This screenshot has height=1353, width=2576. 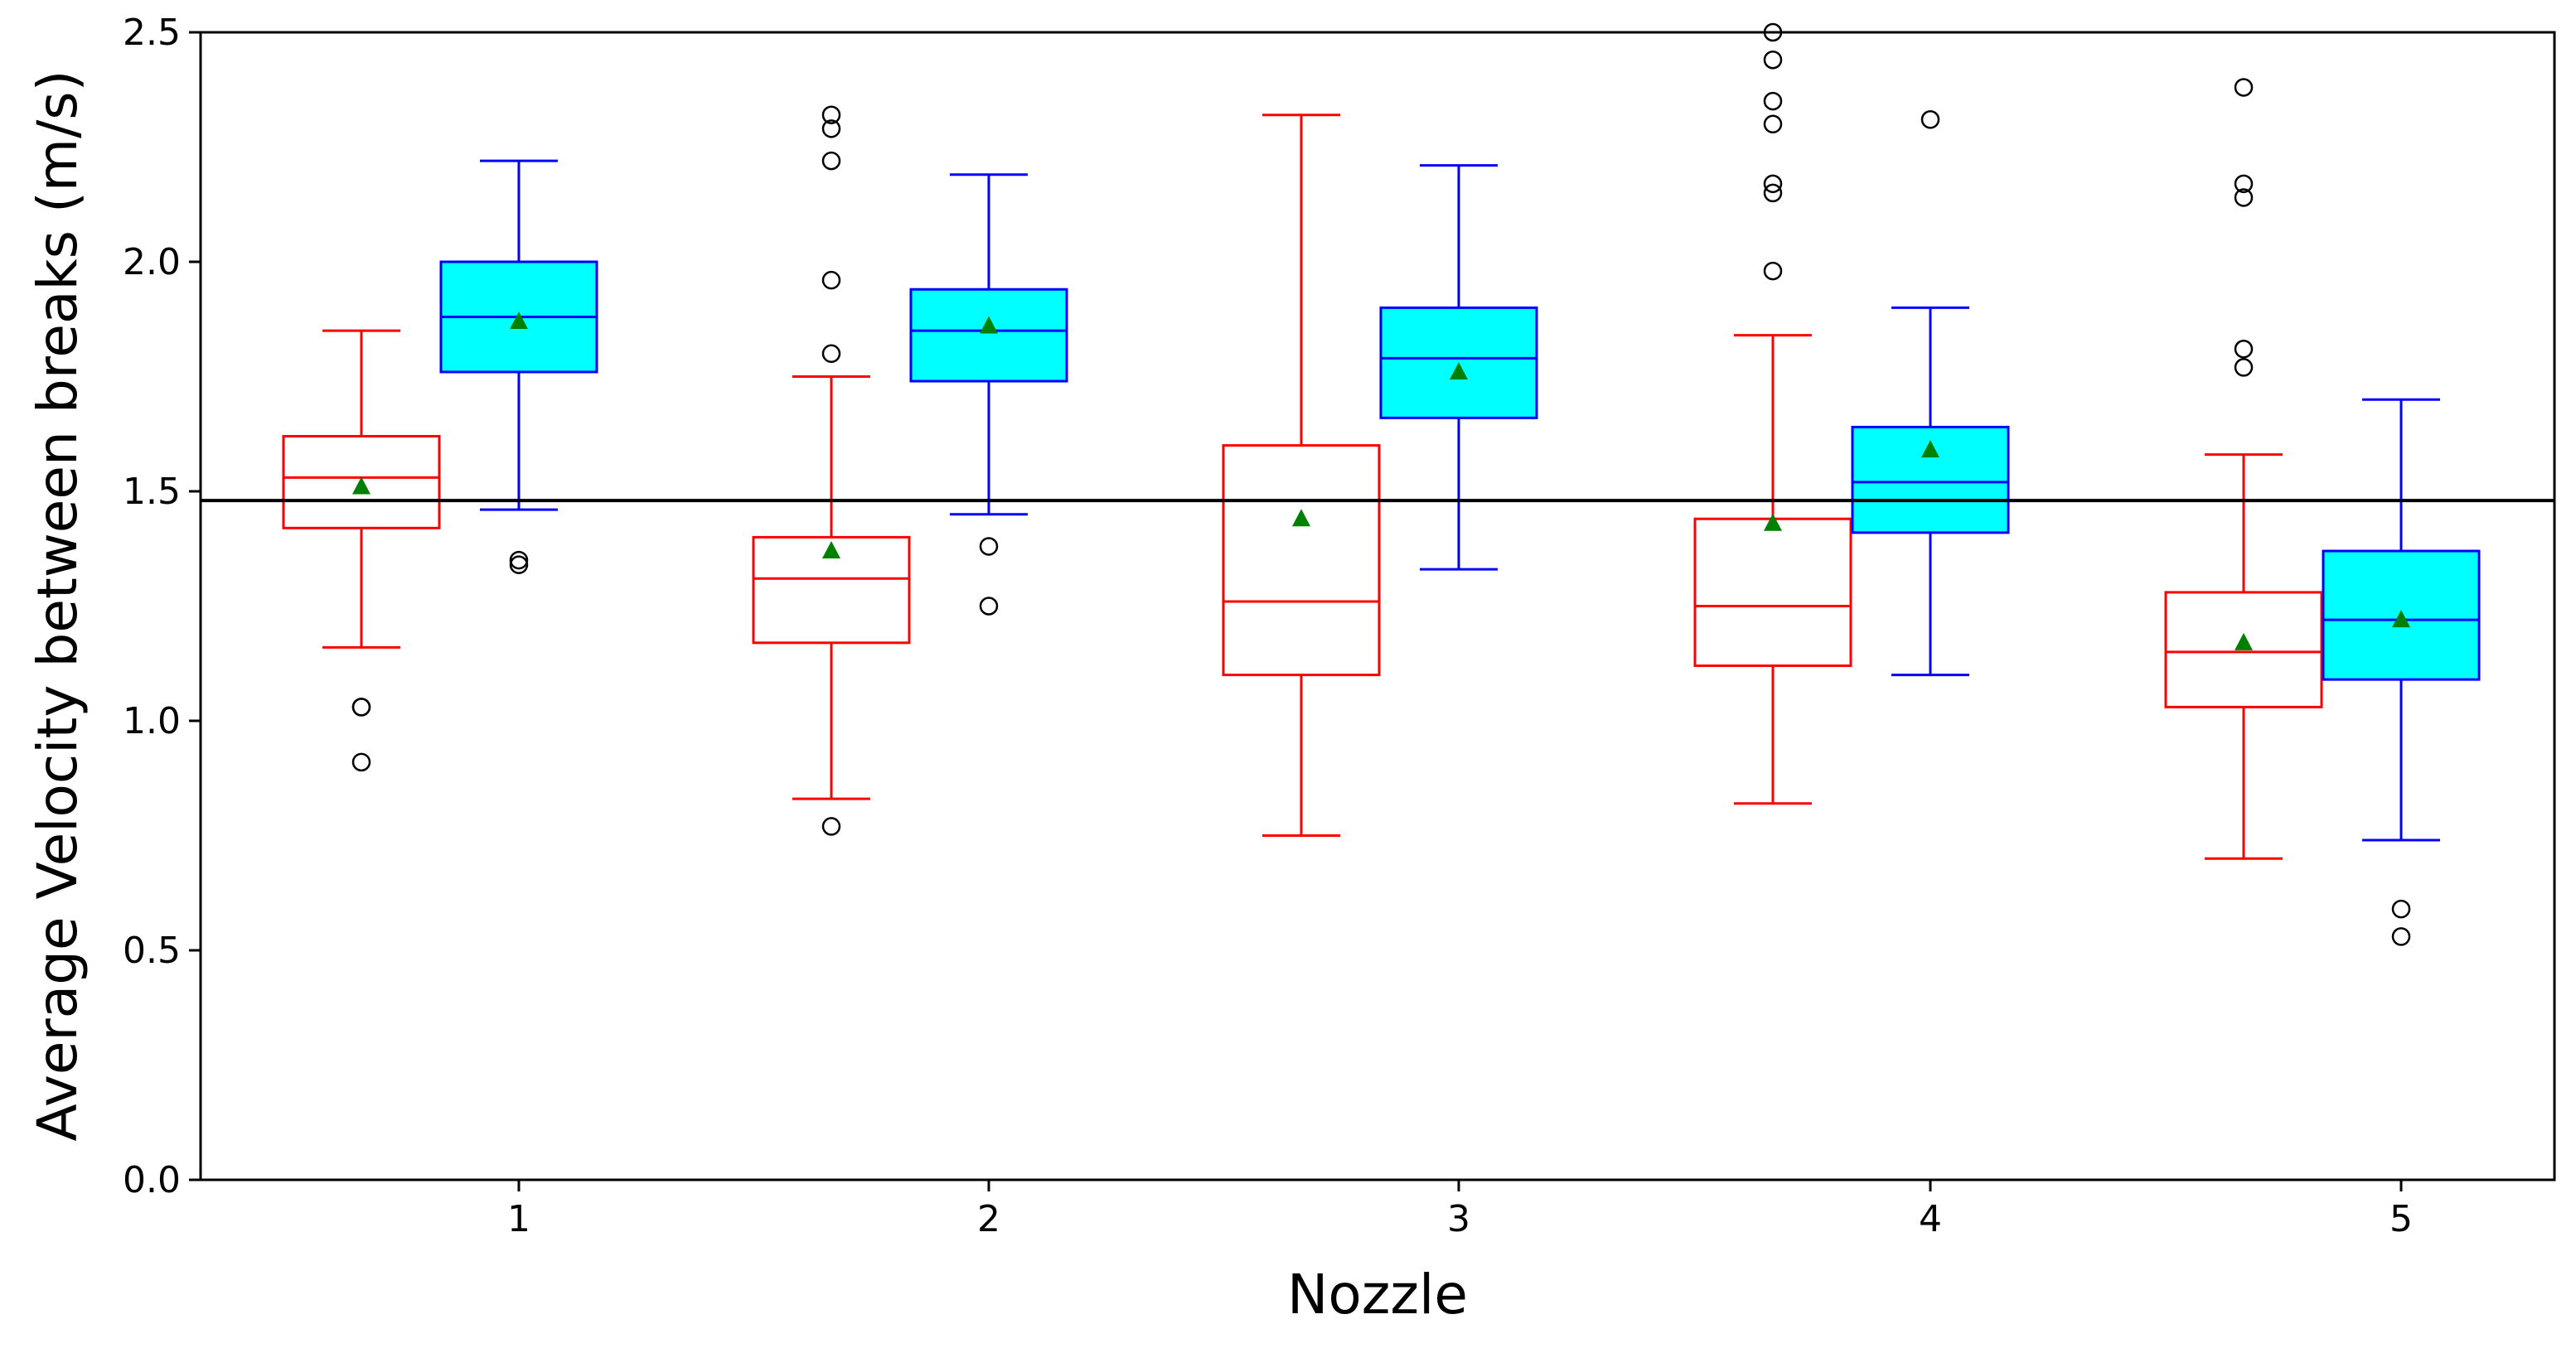 What do you see at coordinates (1458, 1219) in the screenshot?
I see `x-tick-label-2: 3` at bounding box center [1458, 1219].